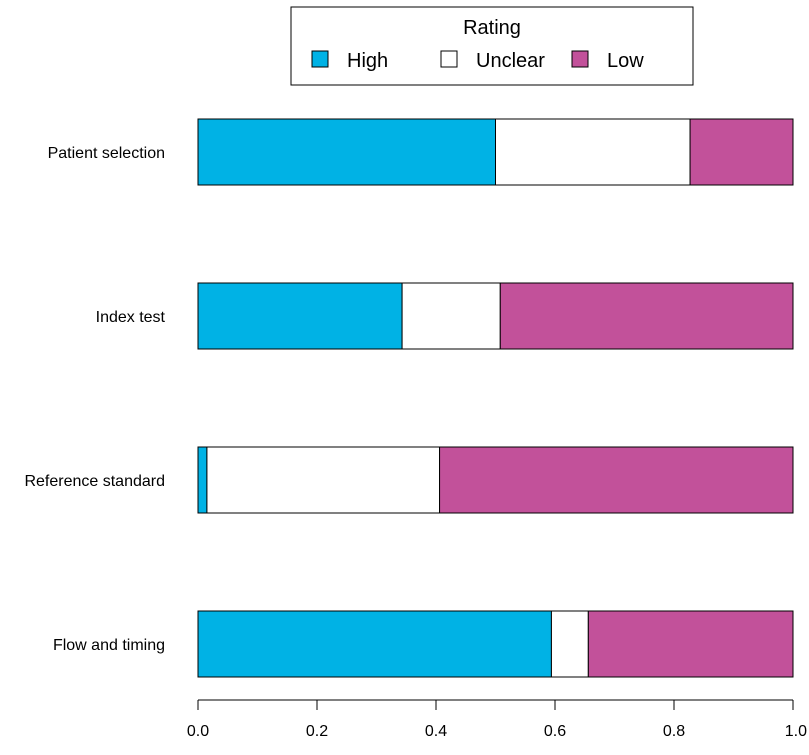 The image size is (809, 755). I want to click on legend-label-low: Low, so click(625, 61).